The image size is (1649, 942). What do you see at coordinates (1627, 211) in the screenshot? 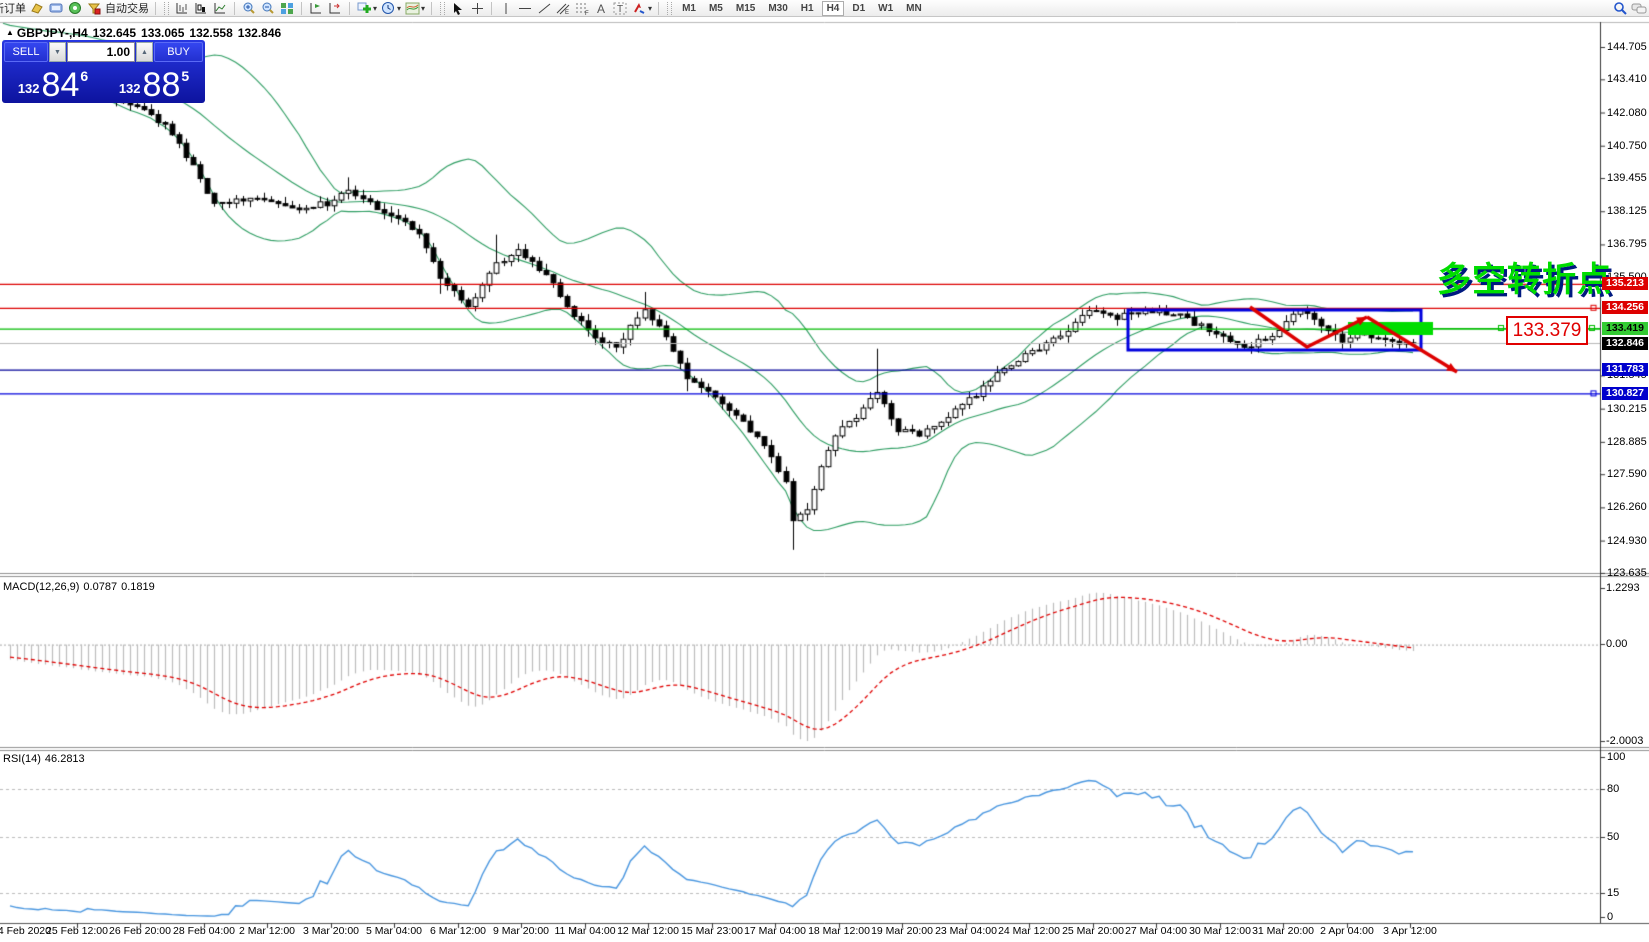
I see `price-tick-label: 138.125` at bounding box center [1627, 211].